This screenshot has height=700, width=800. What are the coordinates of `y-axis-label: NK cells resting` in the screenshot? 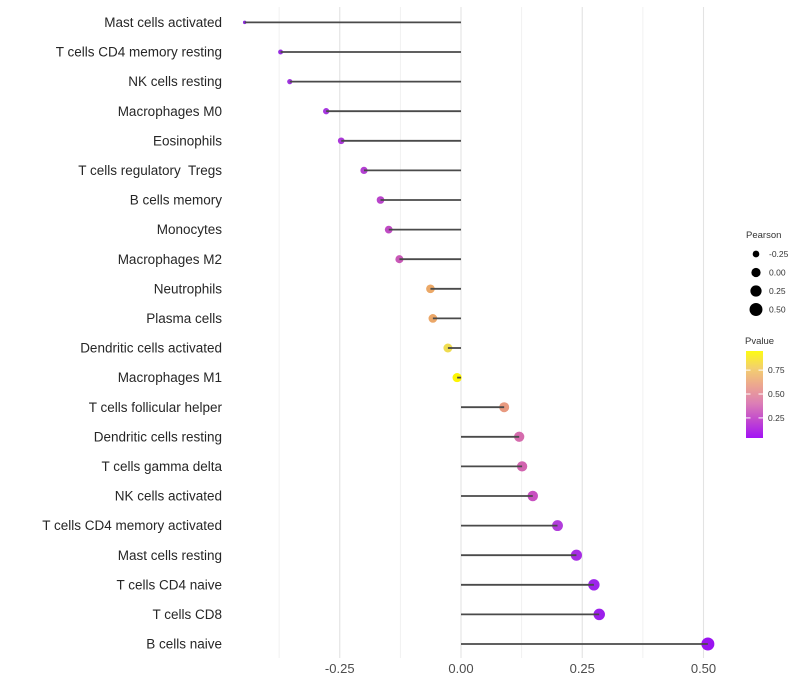 It's located at (175, 81).